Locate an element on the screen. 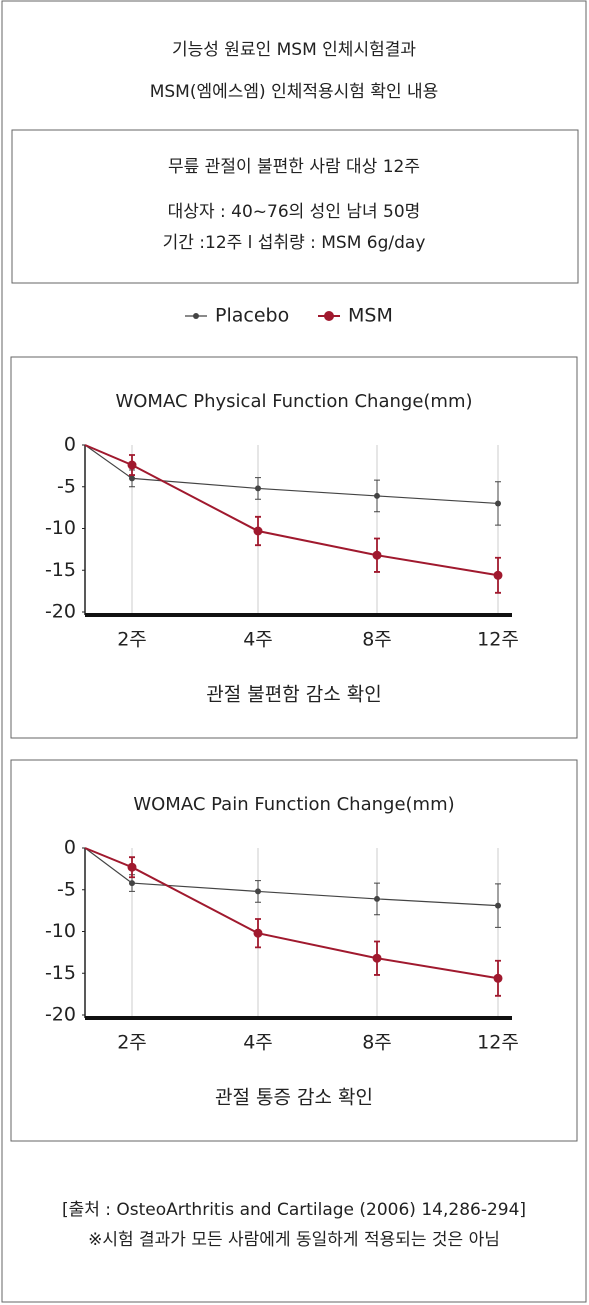 Image resolution: width=589 pixels, height=1305 pixels. info-title: 무릎 관절이 불편한 사람 대상 12주 is located at coordinates (294, 167).